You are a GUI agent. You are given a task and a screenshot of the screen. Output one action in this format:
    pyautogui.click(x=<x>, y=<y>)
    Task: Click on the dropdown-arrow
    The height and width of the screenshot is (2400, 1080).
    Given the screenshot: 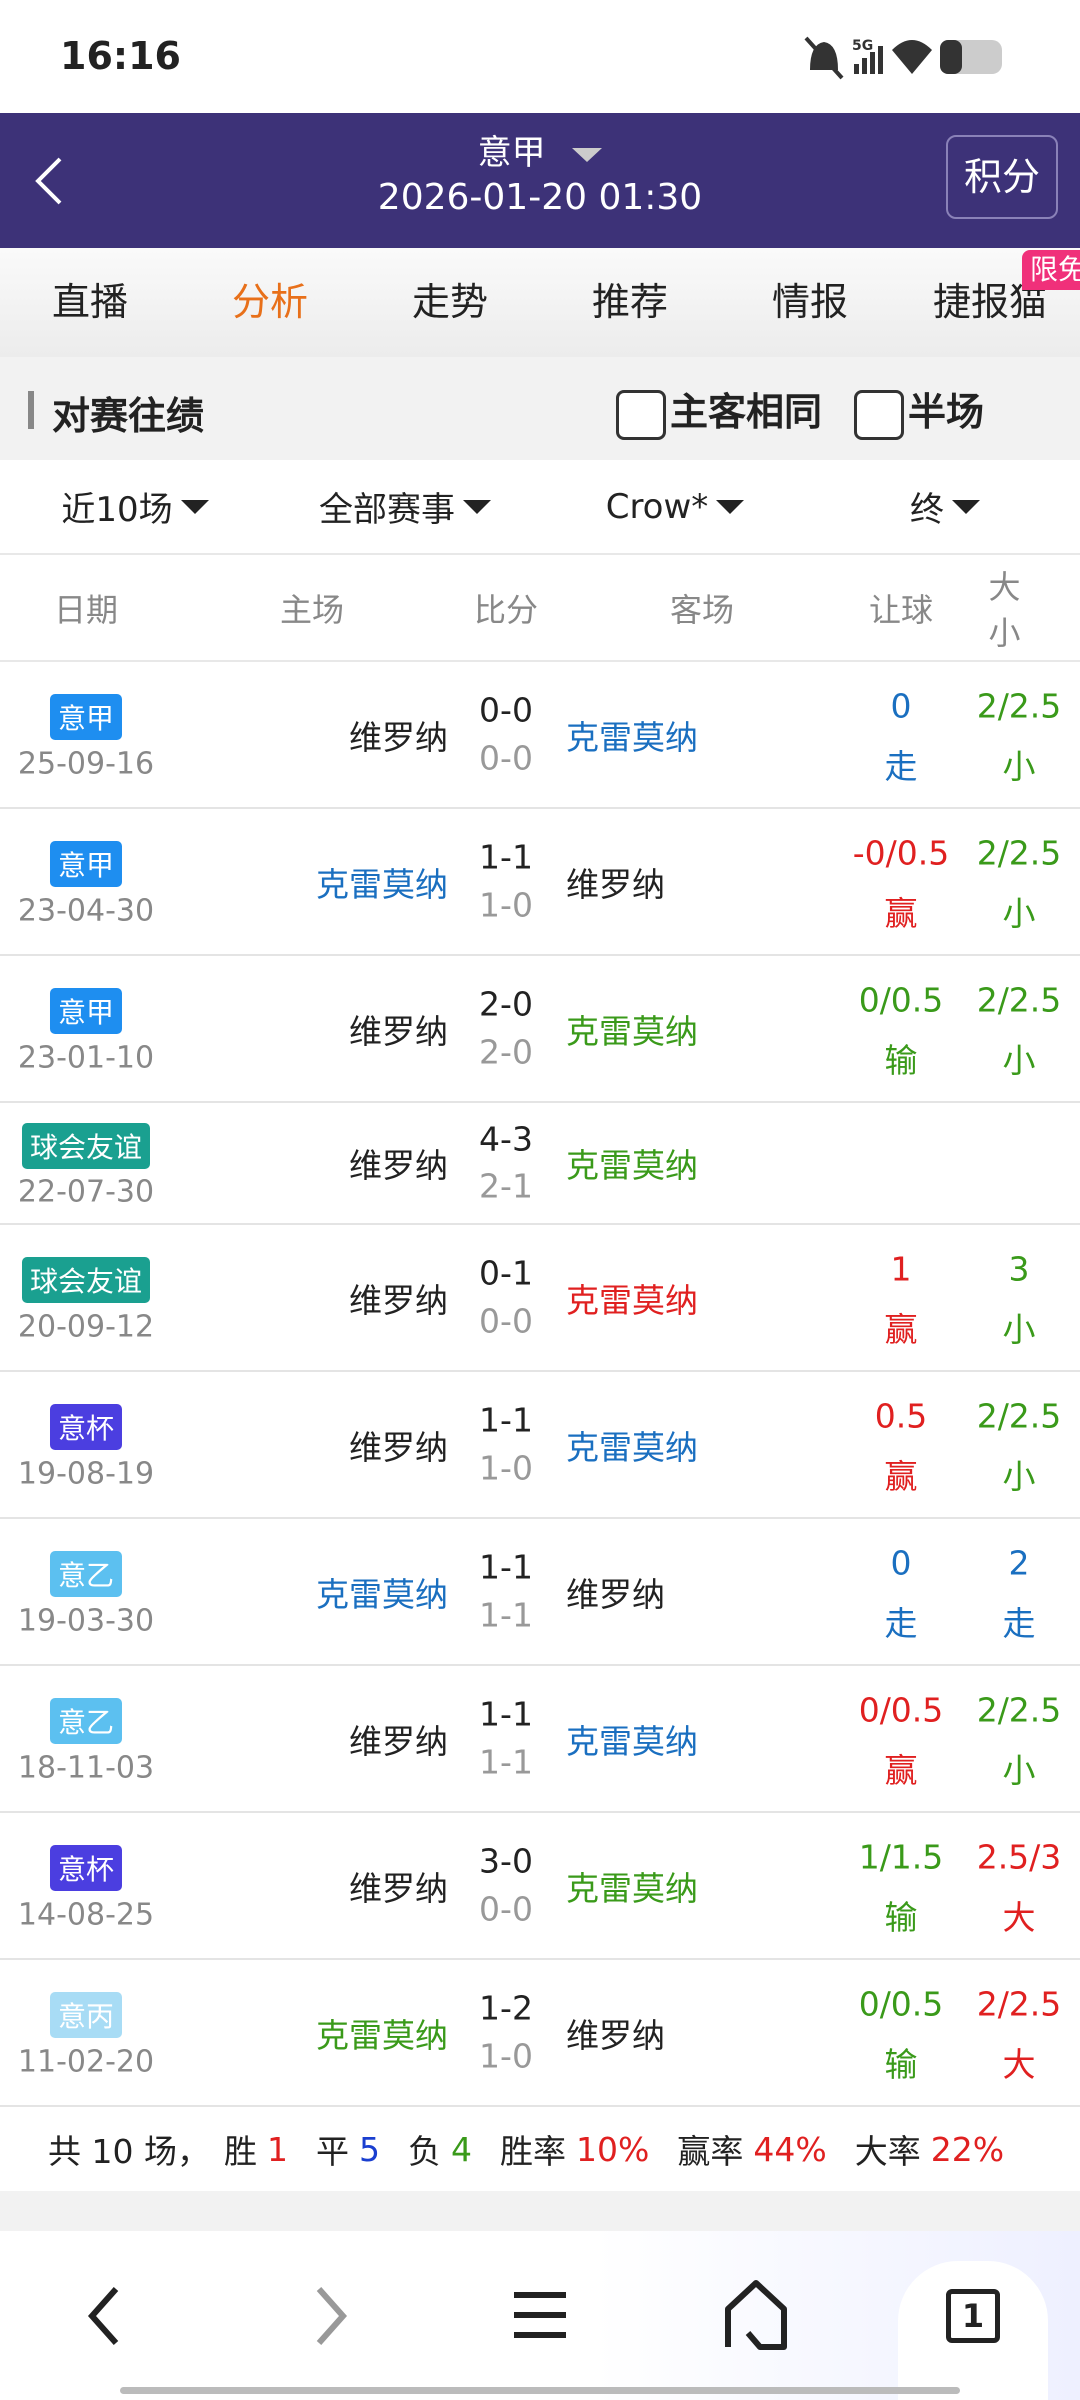 What is the action you would take?
    pyautogui.click(x=730, y=506)
    